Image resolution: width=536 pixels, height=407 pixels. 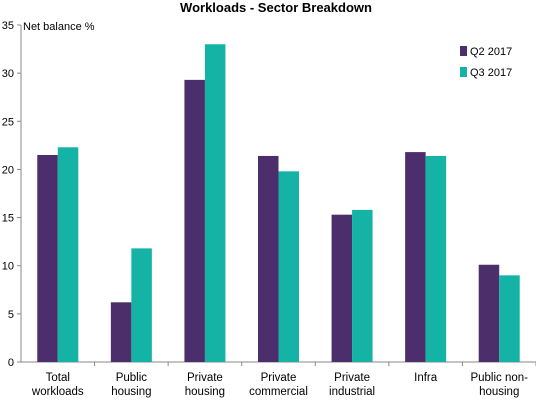 What do you see at coordinates (8, 219) in the screenshot?
I see `y-tick-label: 15` at bounding box center [8, 219].